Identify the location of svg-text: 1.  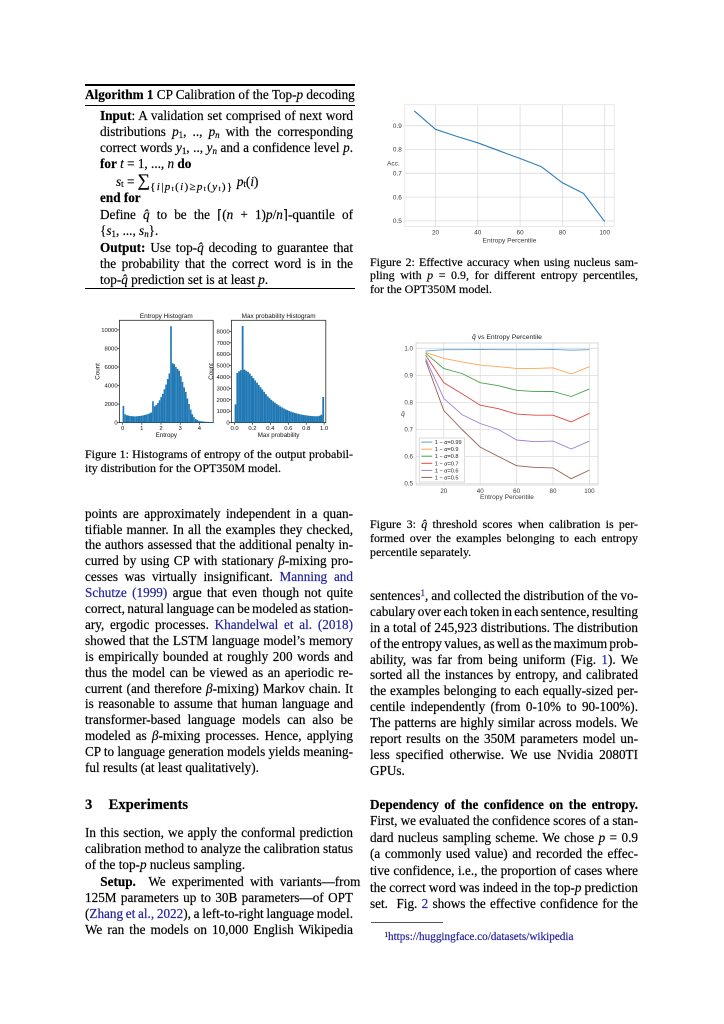
(141, 429).